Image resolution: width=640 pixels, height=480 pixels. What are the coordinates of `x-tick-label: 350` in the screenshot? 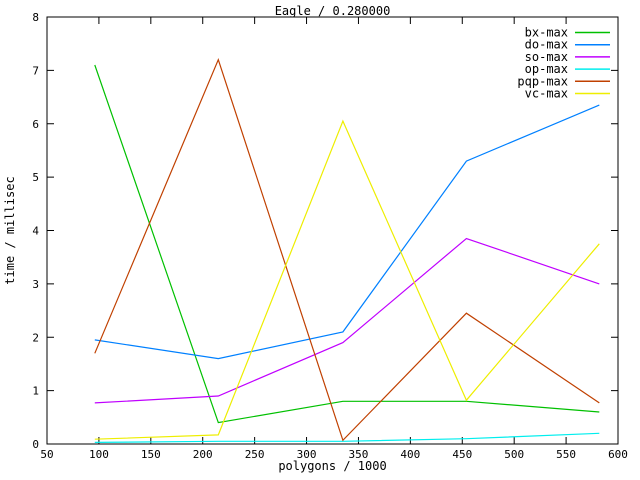 It's located at (359, 454).